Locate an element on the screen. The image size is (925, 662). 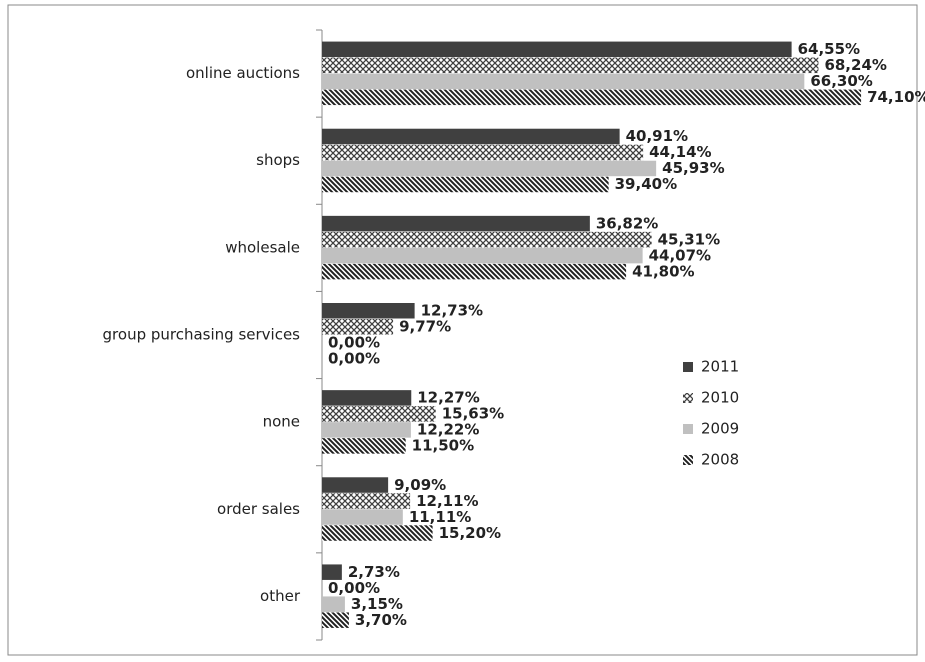
value-label: 44,07% is located at coordinates (680, 255).